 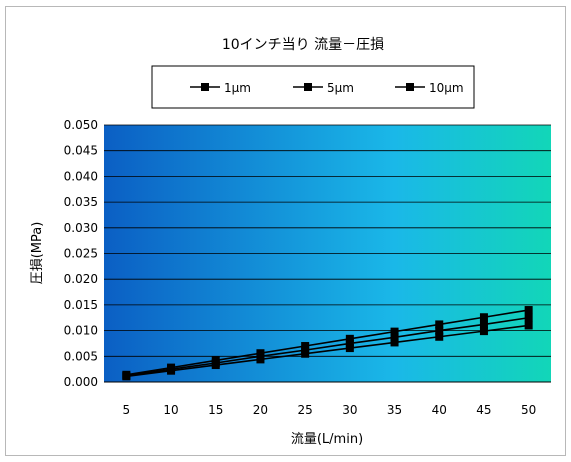 I want to click on x-tick-label: 50, so click(x=528, y=410).